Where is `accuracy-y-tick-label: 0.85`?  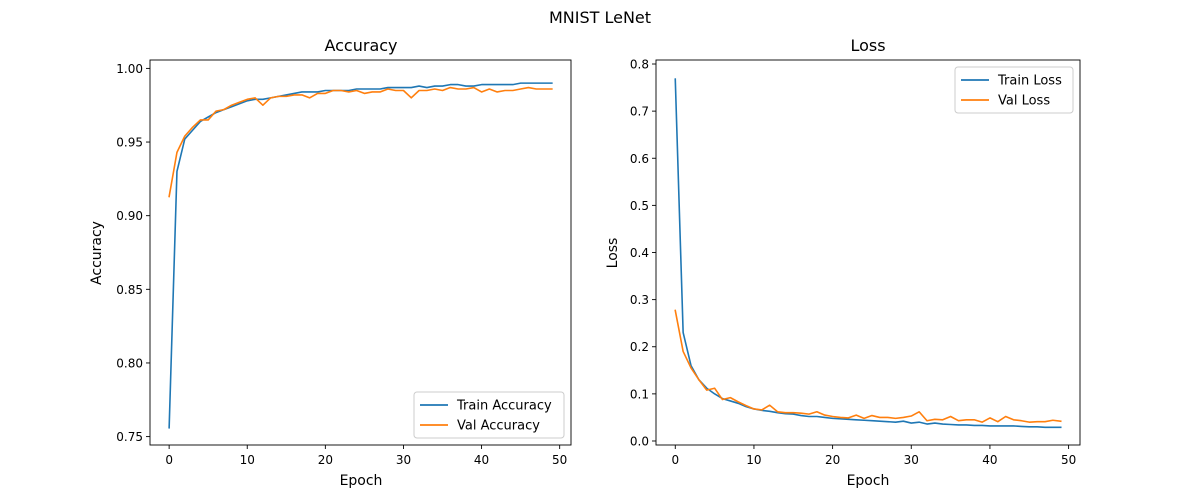
accuracy-y-tick-label: 0.85 is located at coordinates (129, 290).